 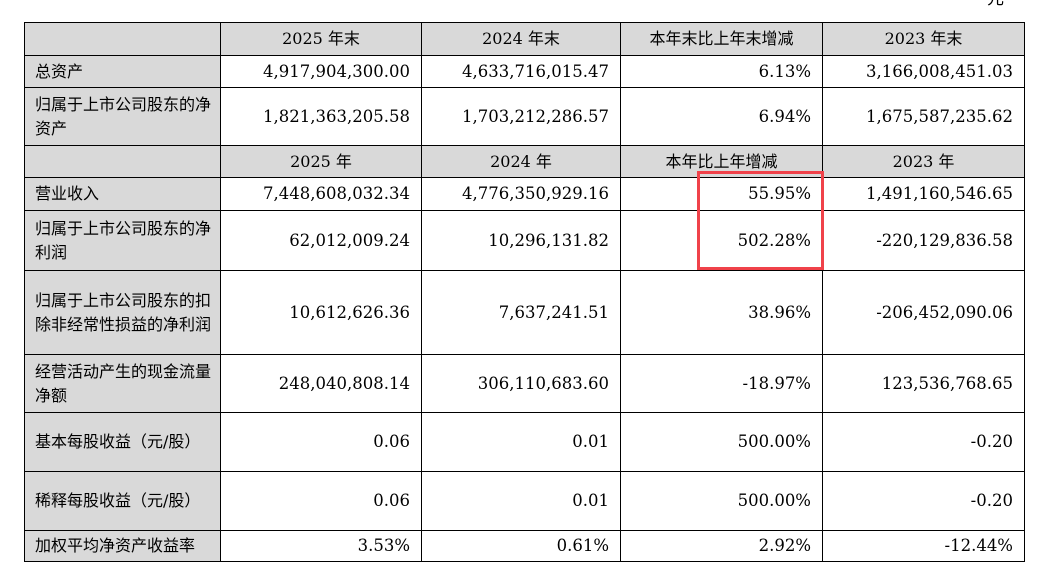 What do you see at coordinates (923, 161) in the screenshot?
I see `header-cell: 2023 年` at bounding box center [923, 161].